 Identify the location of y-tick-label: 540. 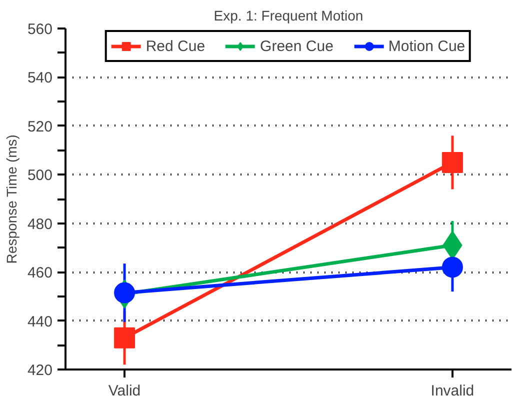
(40, 78).